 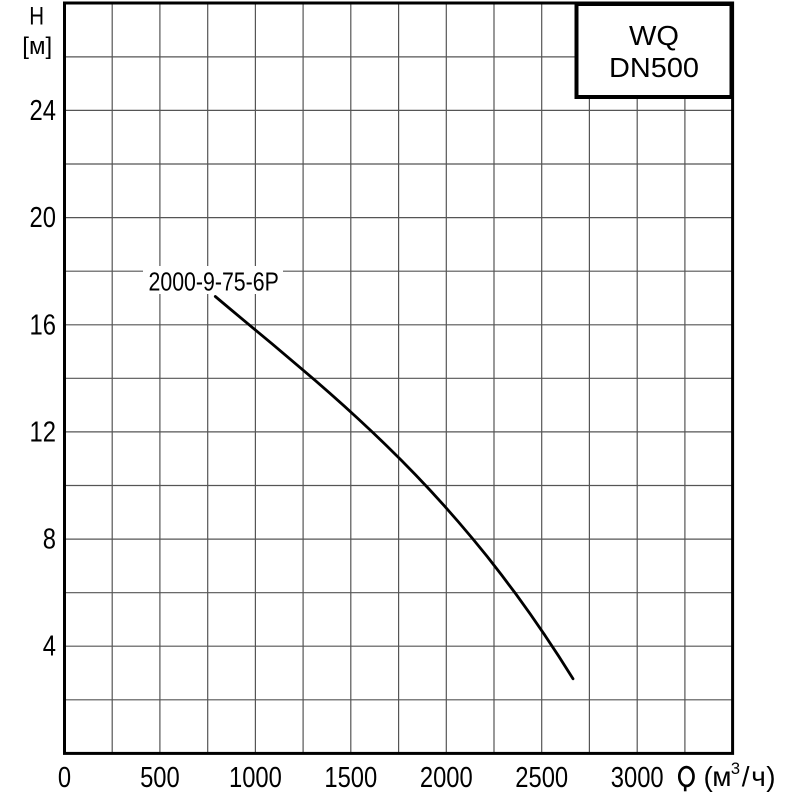 I want to click on svg-text: 0, so click(x=64, y=777).